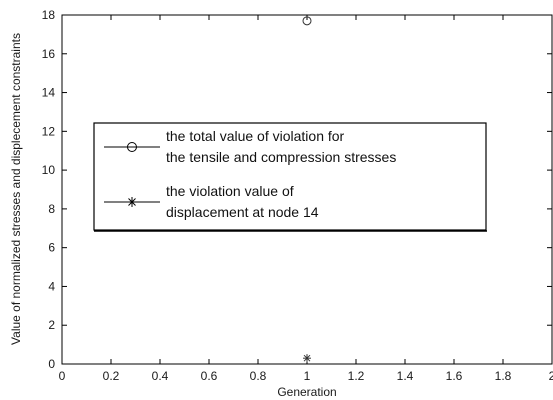  I want to click on y-tick-label: 2, so click(51, 325).